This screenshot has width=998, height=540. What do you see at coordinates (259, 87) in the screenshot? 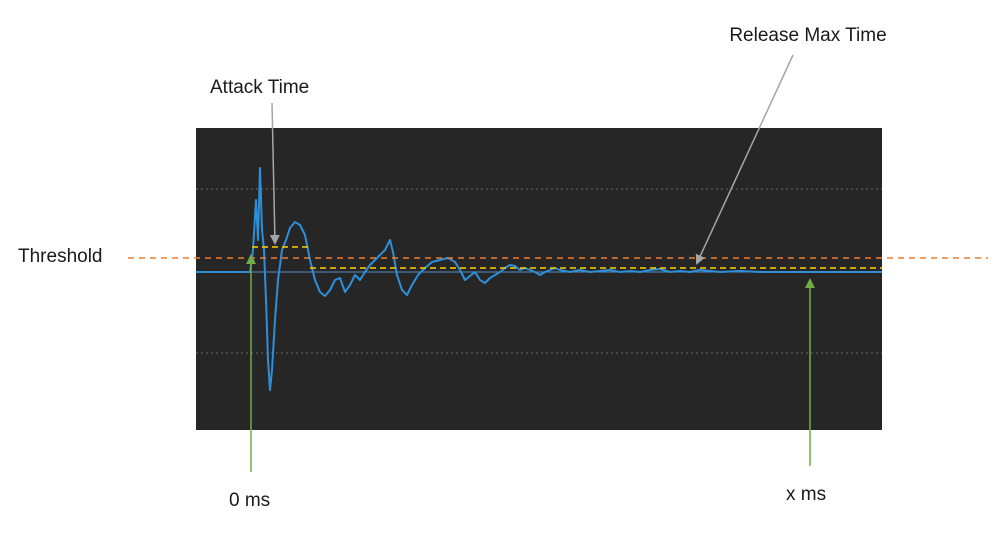
I see `attack-label: Attack Time` at bounding box center [259, 87].